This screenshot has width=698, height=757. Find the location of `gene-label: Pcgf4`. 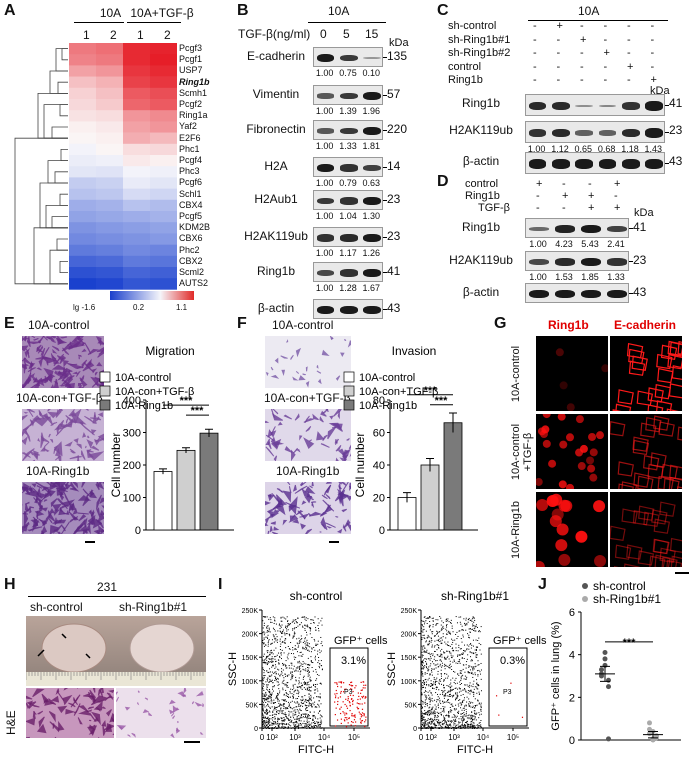

gene-label: Pcgf4 is located at coordinates (191, 160).